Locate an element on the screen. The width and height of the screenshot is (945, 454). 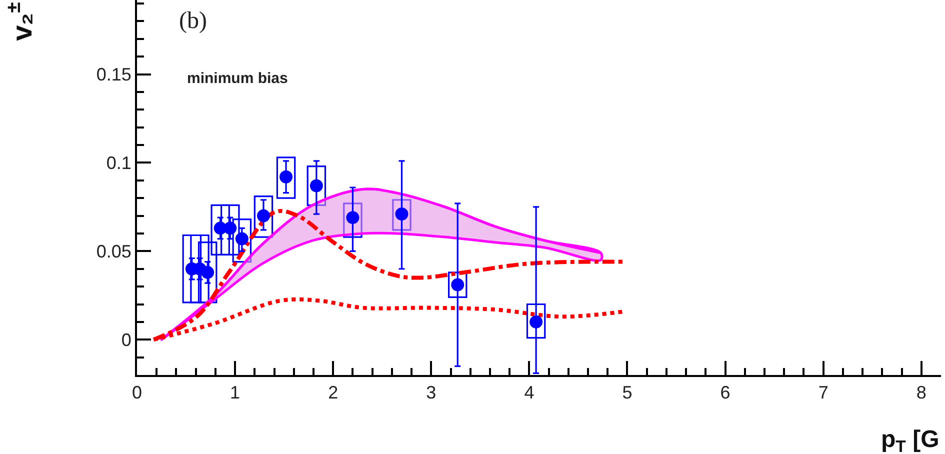
y-tick-label: 0.05 is located at coordinates (114, 251).